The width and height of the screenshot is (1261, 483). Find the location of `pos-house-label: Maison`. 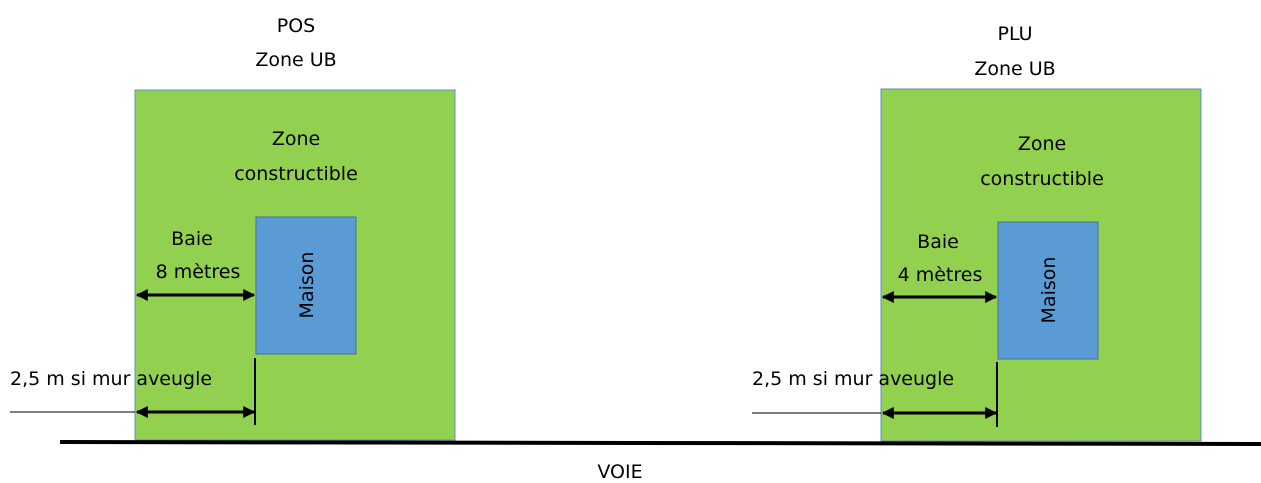

pos-house-label: Maison is located at coordinates (307, 285).